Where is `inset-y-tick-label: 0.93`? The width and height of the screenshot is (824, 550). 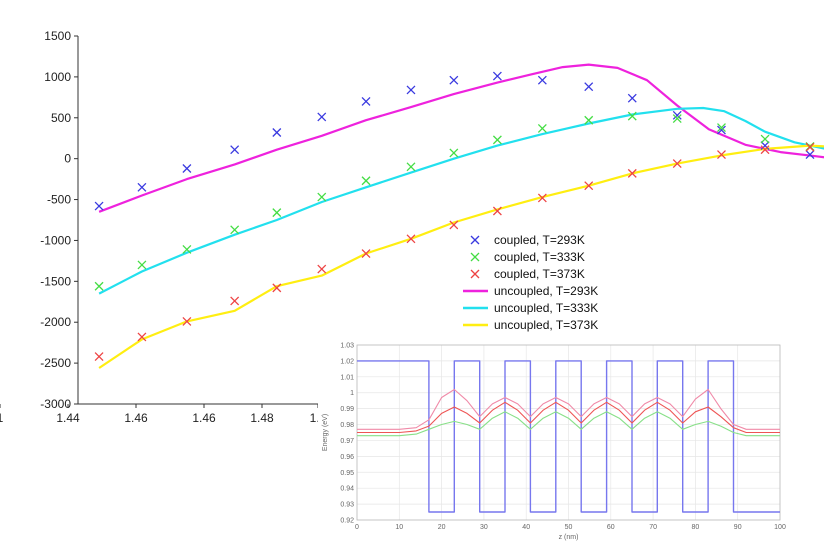
inset-y-tick-label: 0.93 is located at coordinates (347, 505).